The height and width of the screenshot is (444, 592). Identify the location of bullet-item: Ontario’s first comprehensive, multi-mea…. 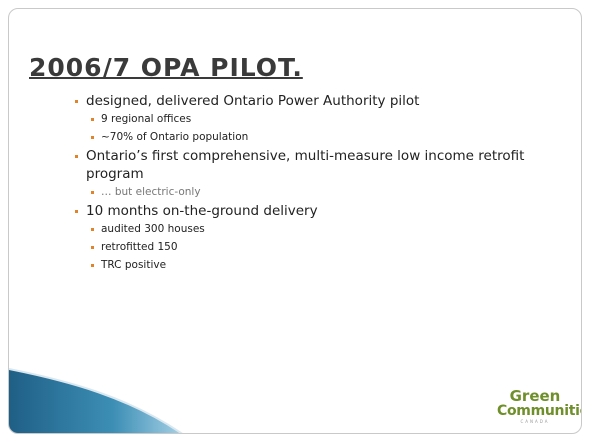
(310, 165).